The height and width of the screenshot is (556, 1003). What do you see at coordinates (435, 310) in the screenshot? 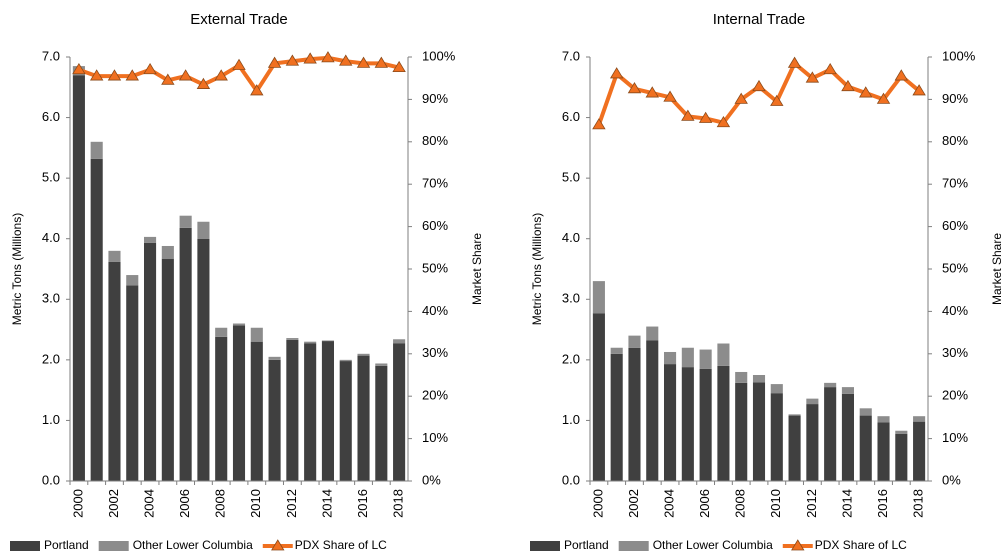
I see `y2-tick-label: 40%` at bounding box center [435, 310].